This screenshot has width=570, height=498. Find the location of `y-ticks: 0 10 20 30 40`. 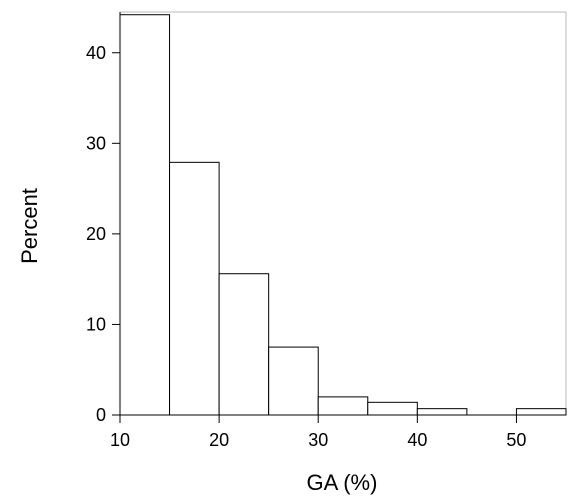

y-ticks: 0 10 20 30 40 is located at coordinates (103, 234).